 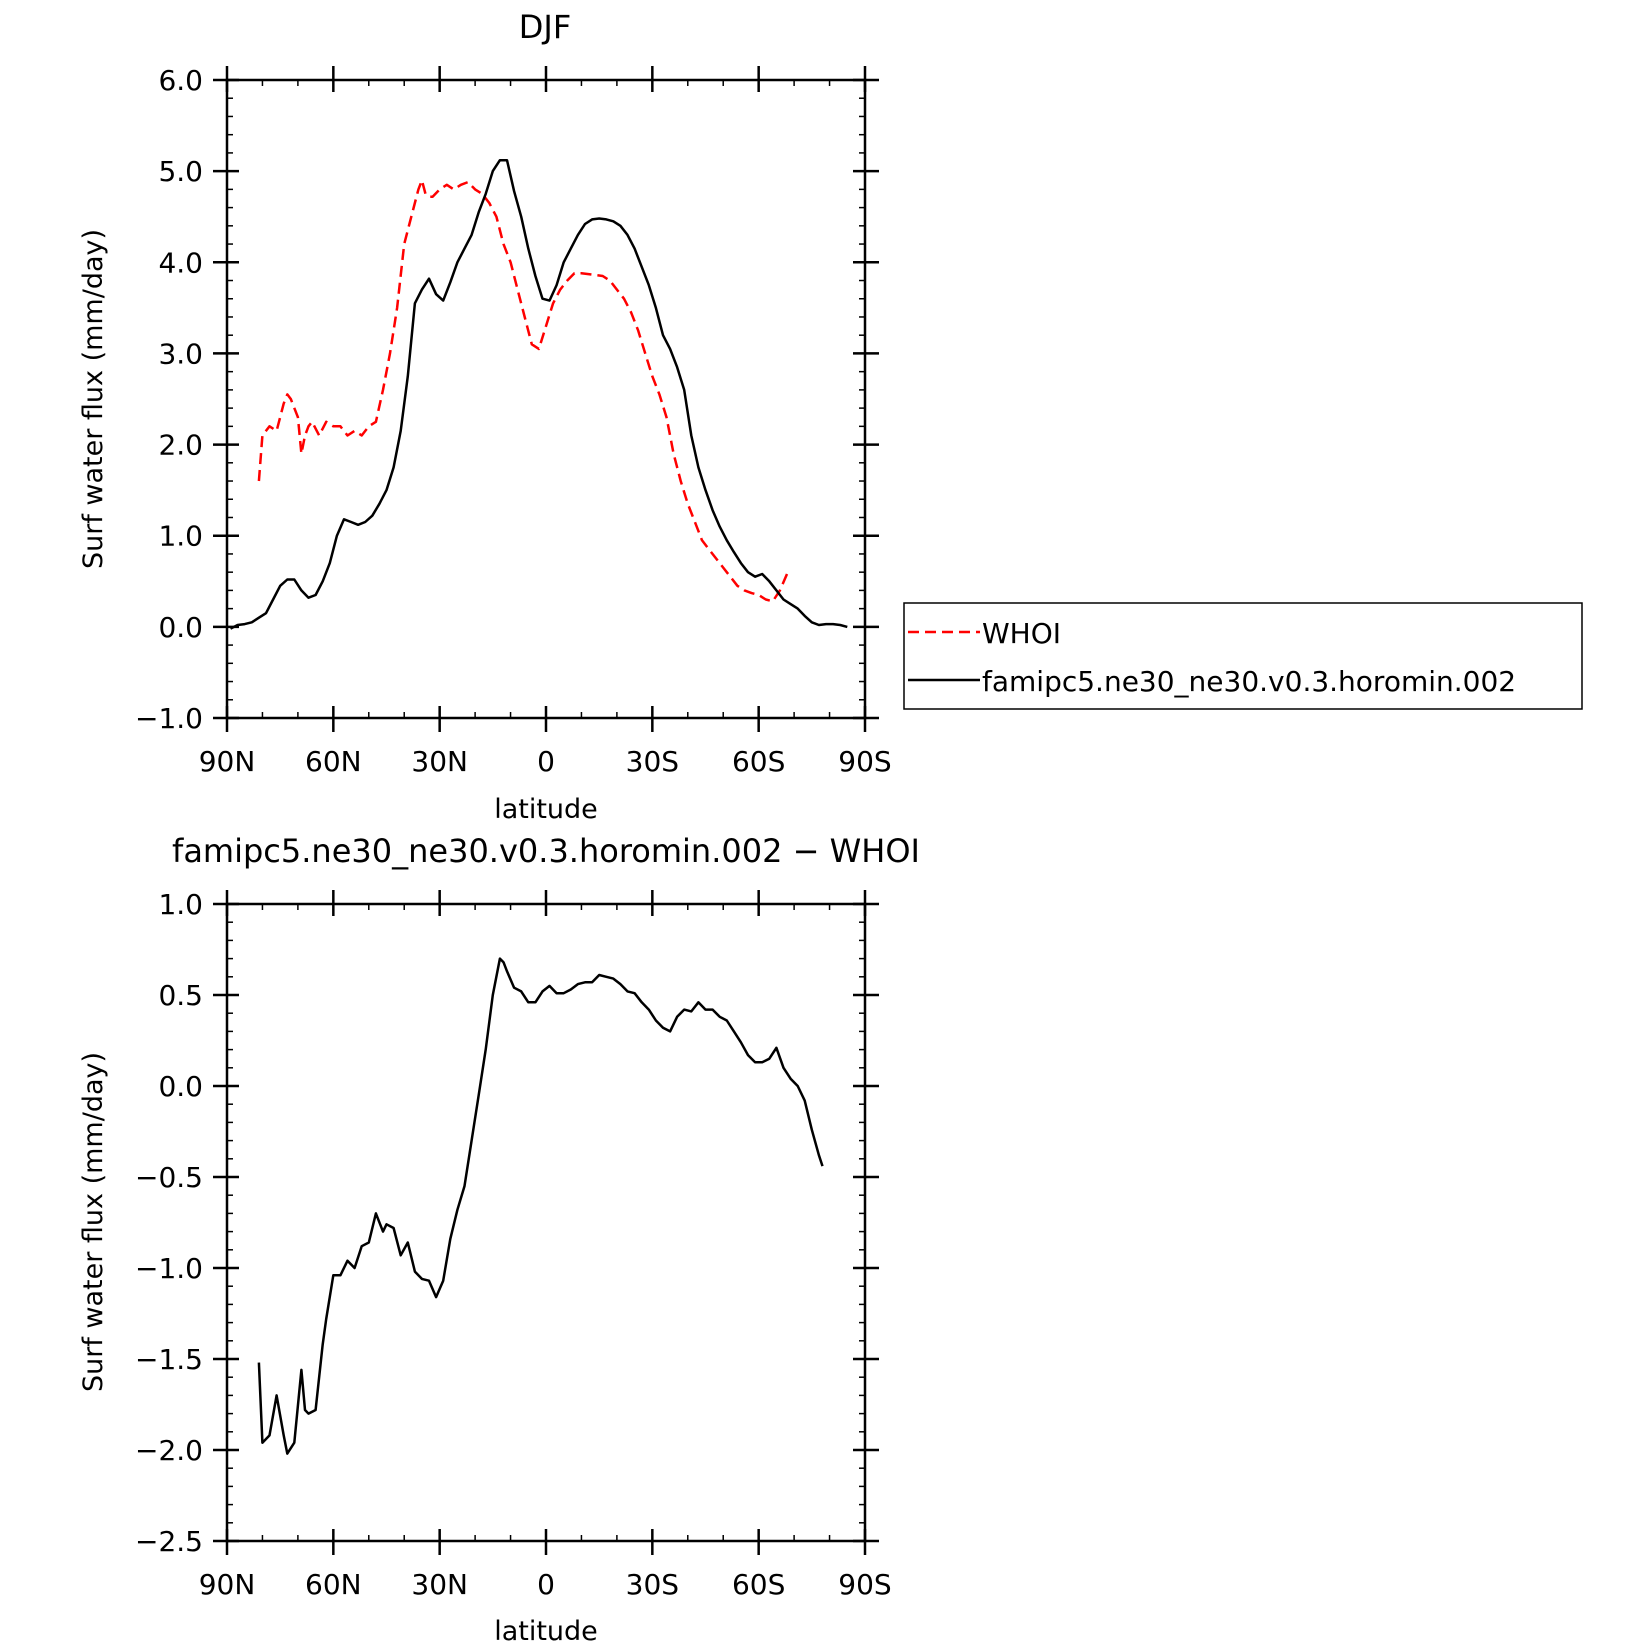 I want to click on bottom-x-axis-label: latitude, so click(x=546, y=1631).